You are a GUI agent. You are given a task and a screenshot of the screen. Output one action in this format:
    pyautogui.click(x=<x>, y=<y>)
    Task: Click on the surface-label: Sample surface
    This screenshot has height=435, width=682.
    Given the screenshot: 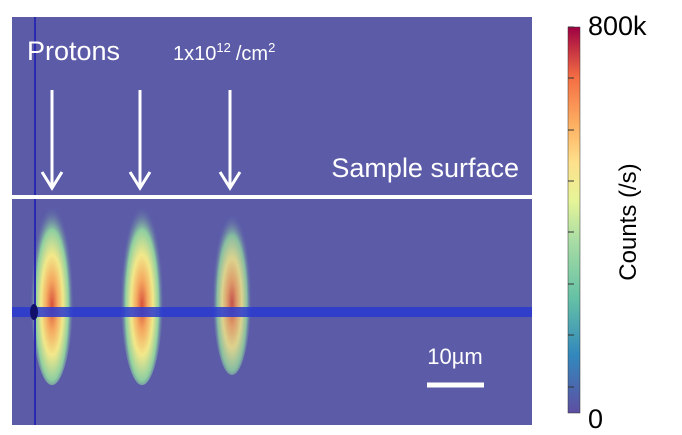 What is the action you would take?
    pyautogui.click(x=425, y=168)
    